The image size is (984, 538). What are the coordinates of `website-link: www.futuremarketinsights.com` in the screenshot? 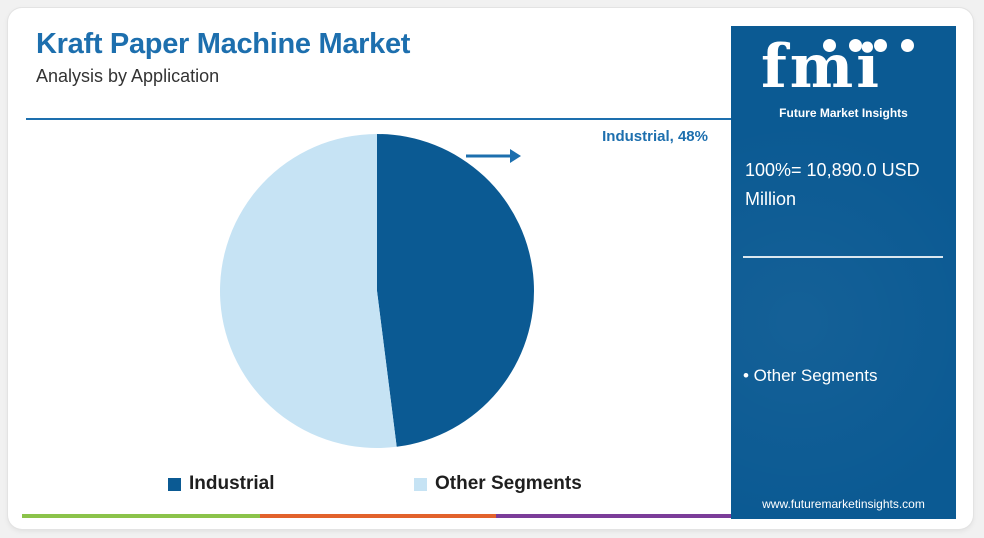 It's located at (843, 504).